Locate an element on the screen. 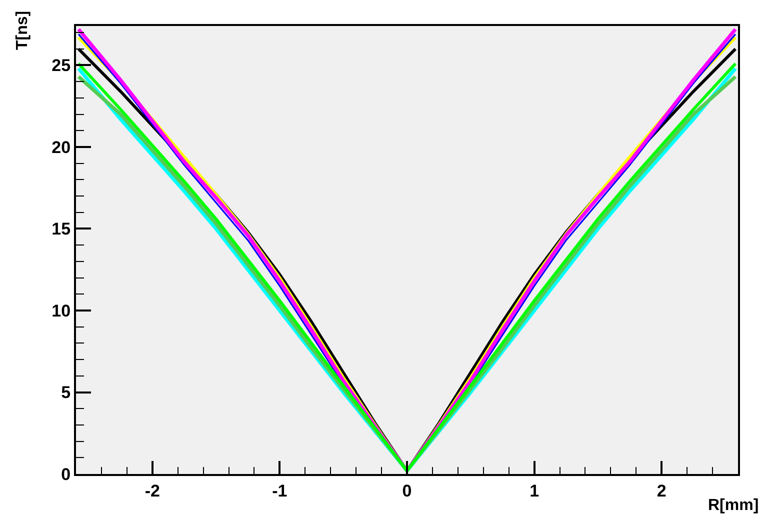  y-tick-label: 10 is located at coordinates (61, 310).